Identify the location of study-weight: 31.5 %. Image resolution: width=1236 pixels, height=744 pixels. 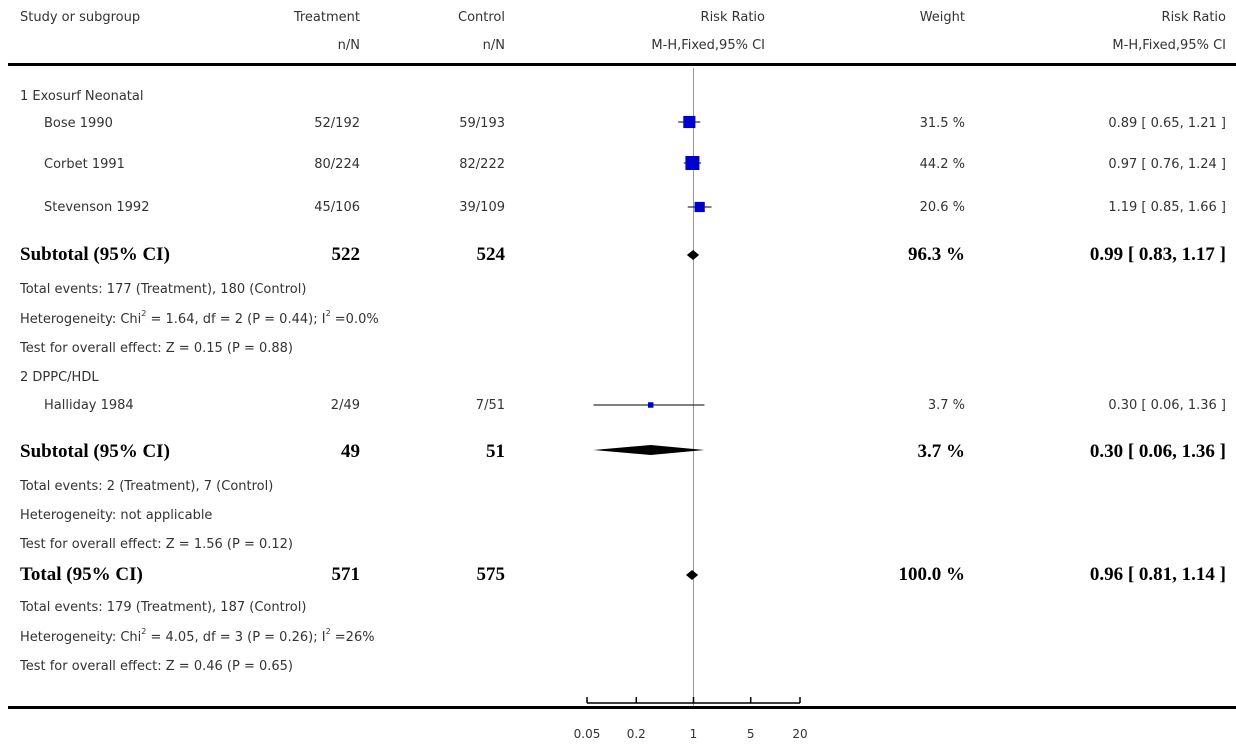
(942, 123).